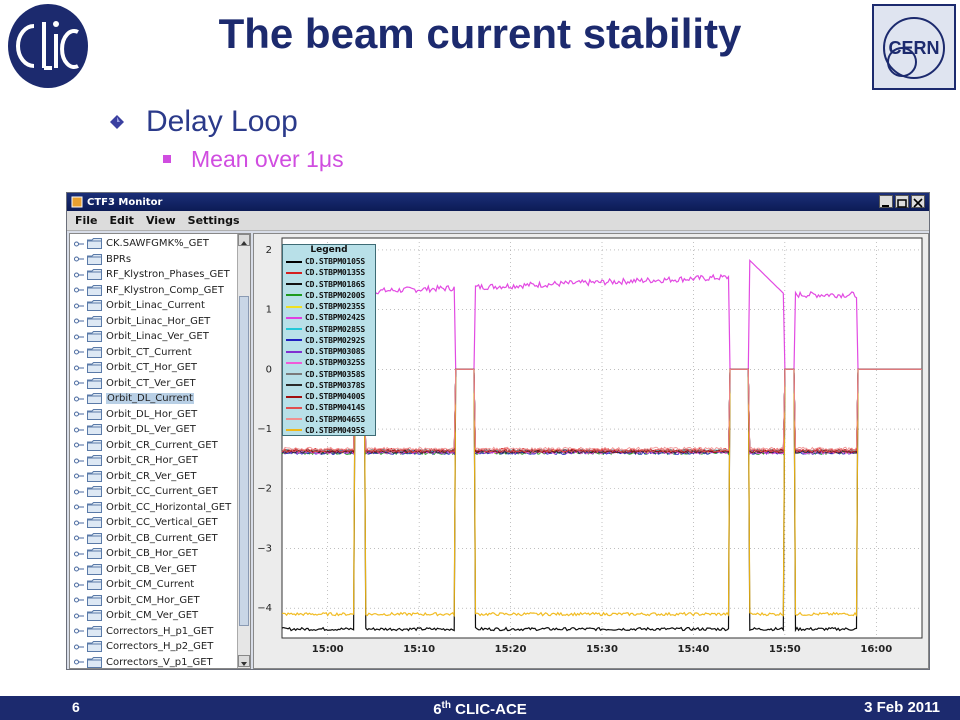 This screenshot has height=720, width=960. I want to click on tree-item: Orbit_CT_Current, so click(154, 352).